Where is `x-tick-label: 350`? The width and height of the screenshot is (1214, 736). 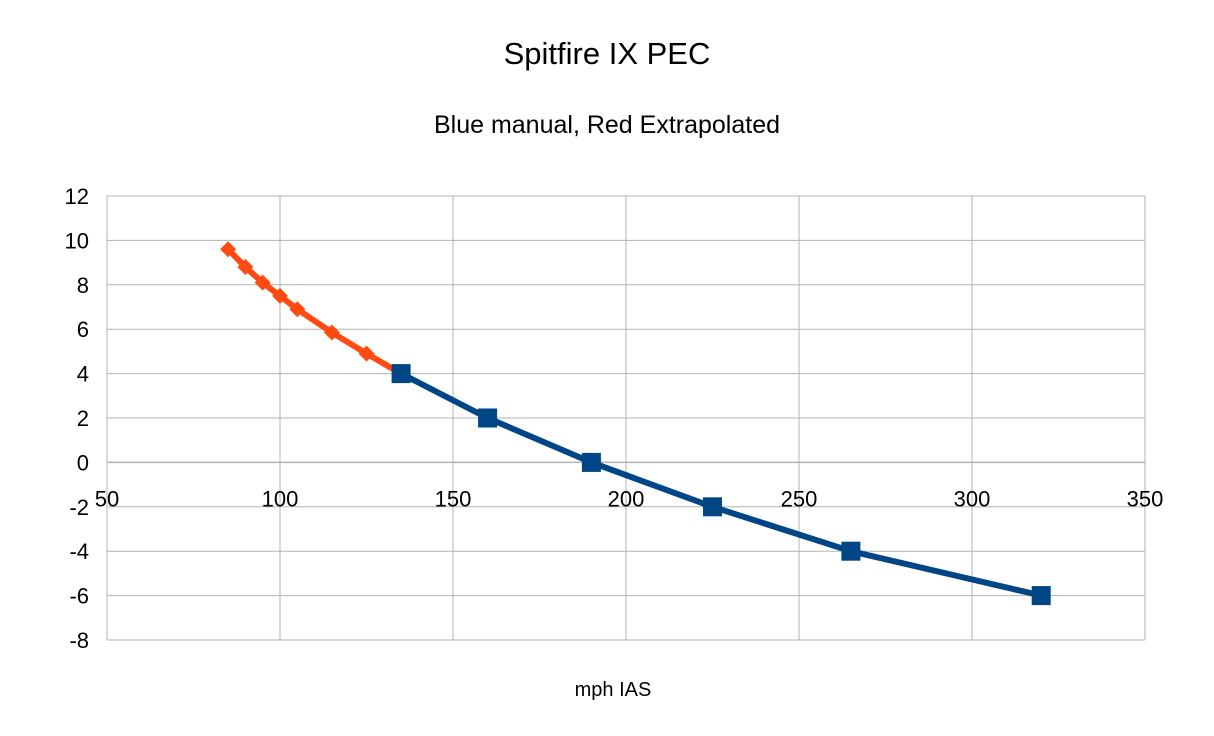 x-tick-label: 350 is located at coordinates (1145, 498).